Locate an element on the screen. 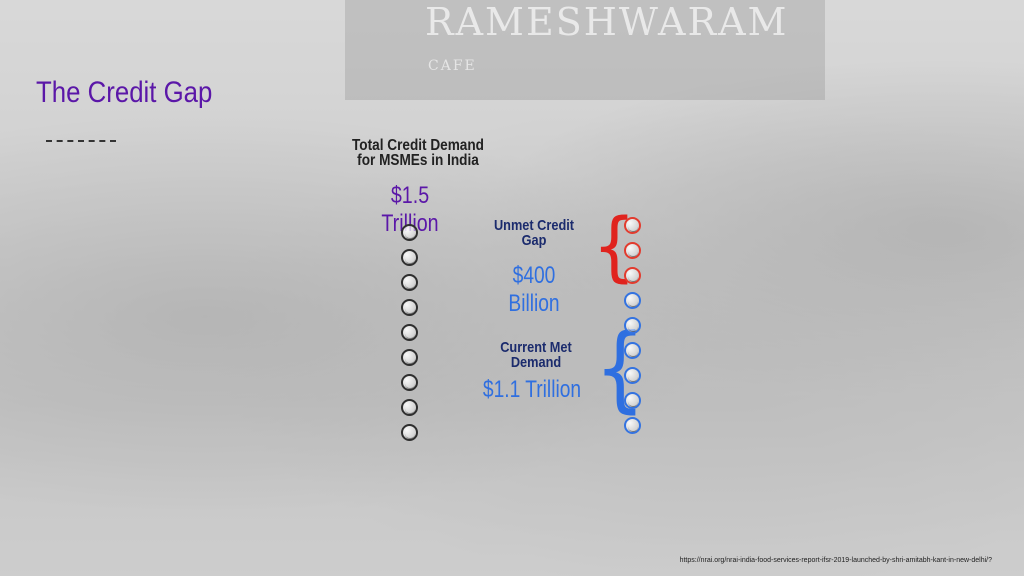 This screenshot has height=576, width=1024. slide-title: The Credit Gap is located at coordinates (124, 92).